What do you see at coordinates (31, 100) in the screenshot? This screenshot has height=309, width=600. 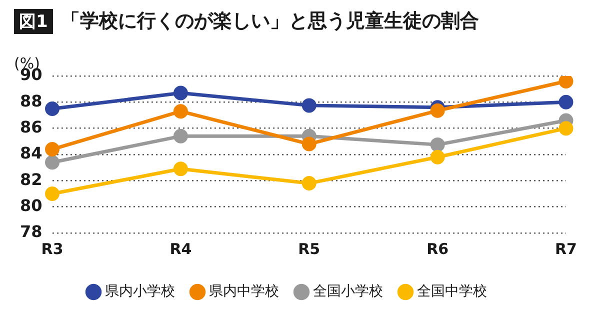 I see `y-tick-label: 88` at bounding box center [31, 100].